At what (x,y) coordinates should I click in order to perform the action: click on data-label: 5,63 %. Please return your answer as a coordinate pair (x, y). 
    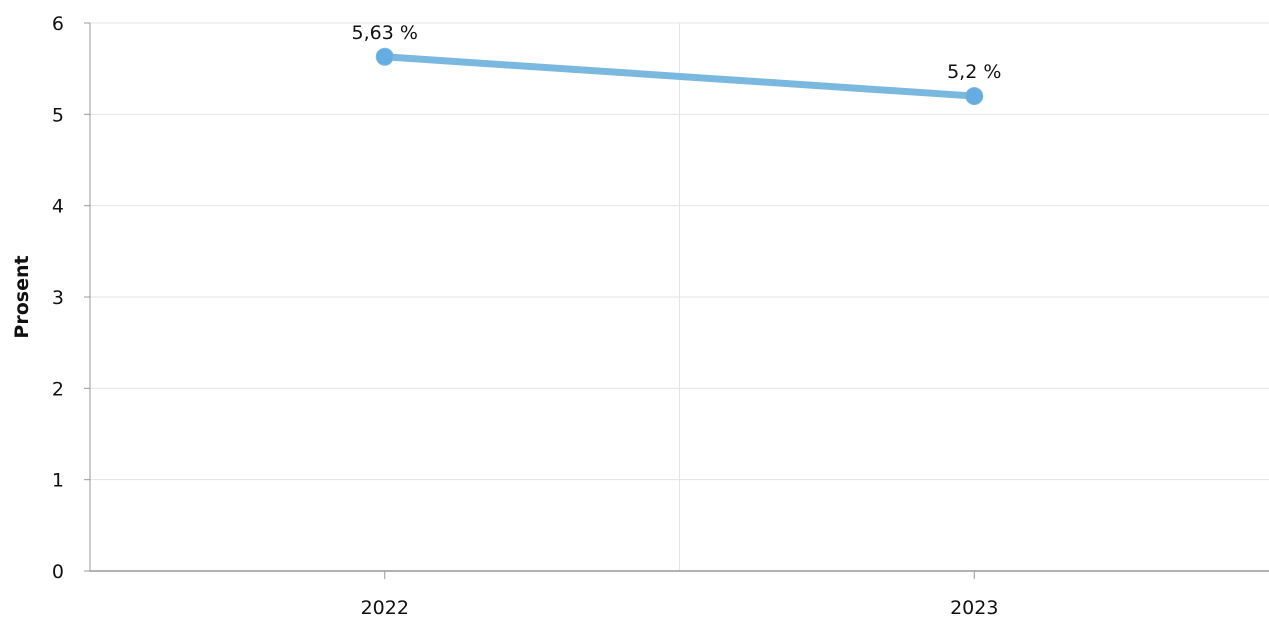
    Looking at the image, I should click on (385, 33).